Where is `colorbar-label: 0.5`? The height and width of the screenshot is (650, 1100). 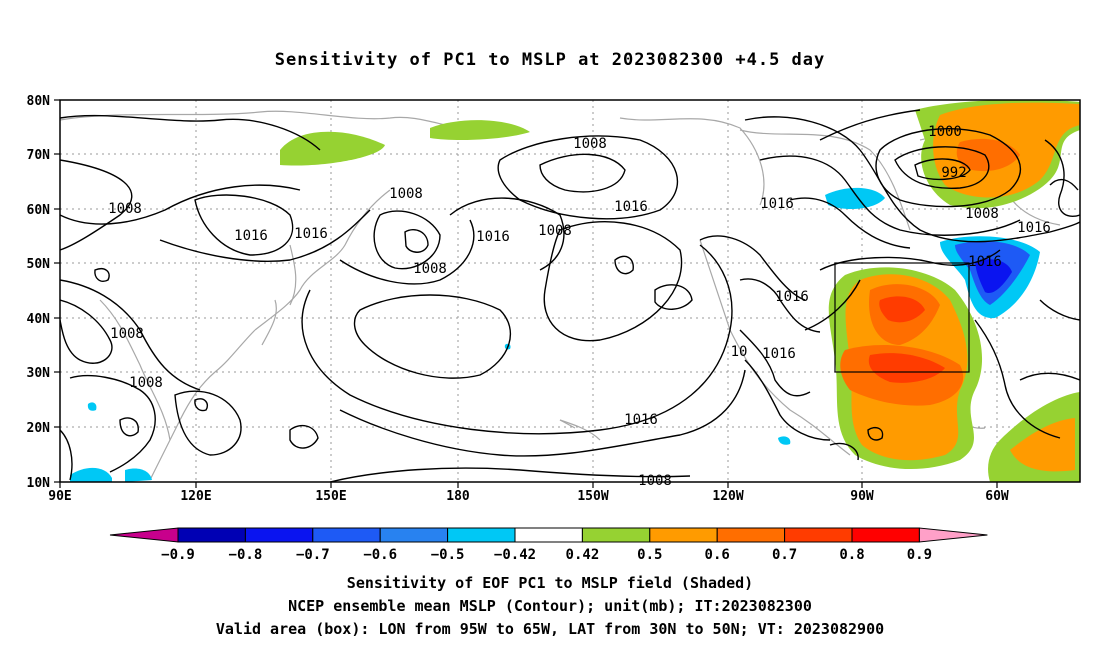 colorbar-label: 0.5 is located at coordinates (649, 555).